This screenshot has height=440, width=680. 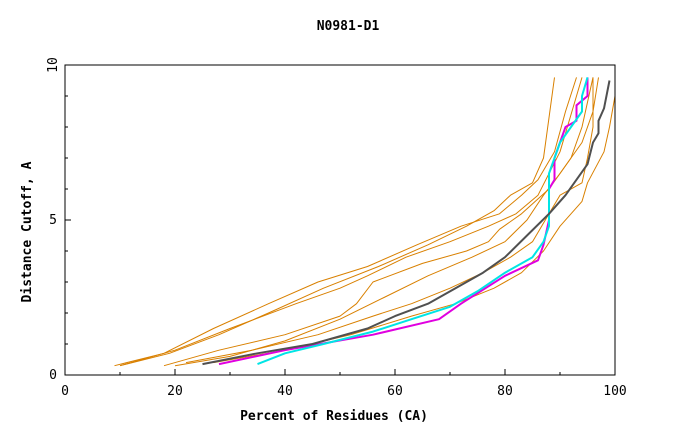 I want to click on y-tick-label: 5, so click(x=53, y=220).